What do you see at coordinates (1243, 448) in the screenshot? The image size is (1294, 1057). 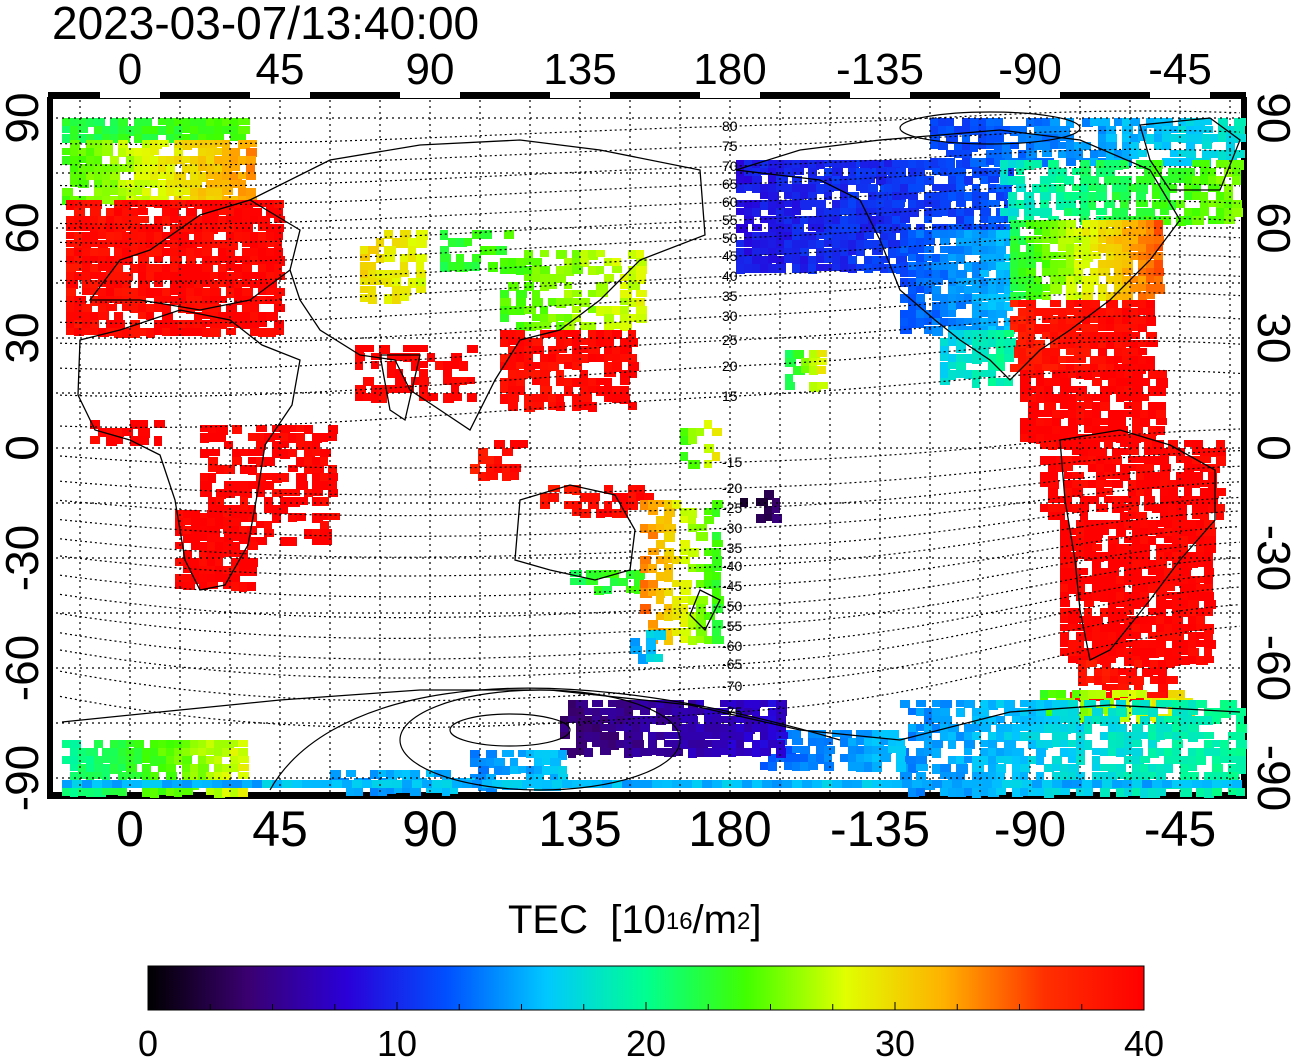 I see `right-edge-bar` at bounding box center [1243, 448].